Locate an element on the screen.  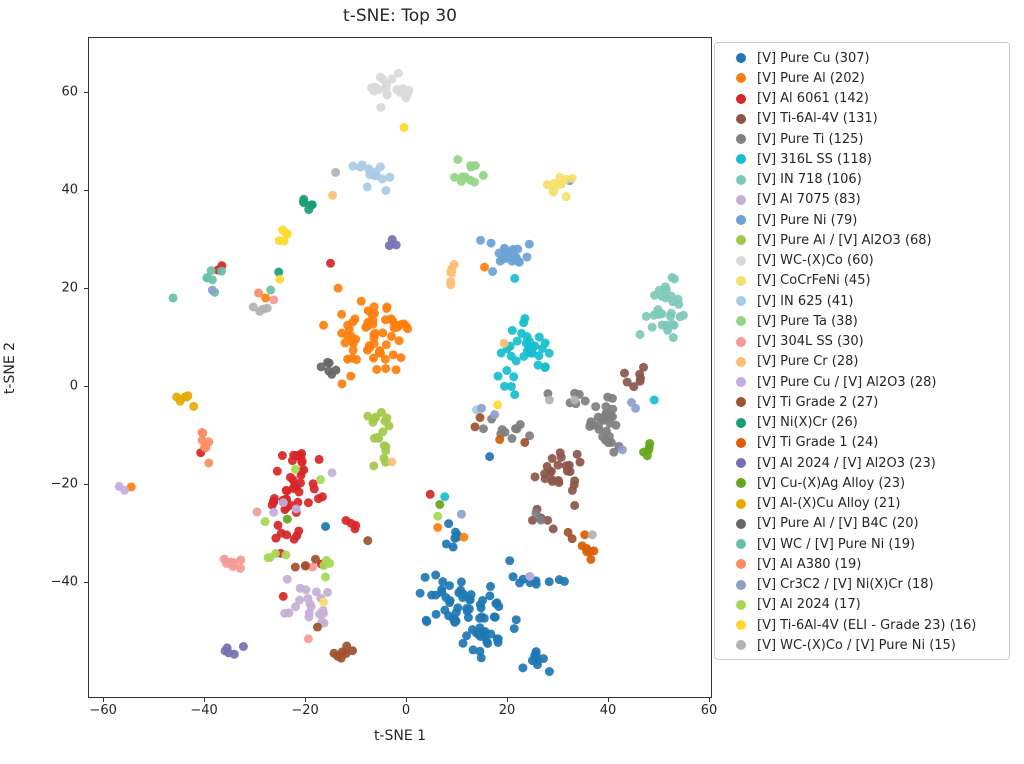
legend-item: [V] Pure Cr (28) is located at coordinates (867, 362).